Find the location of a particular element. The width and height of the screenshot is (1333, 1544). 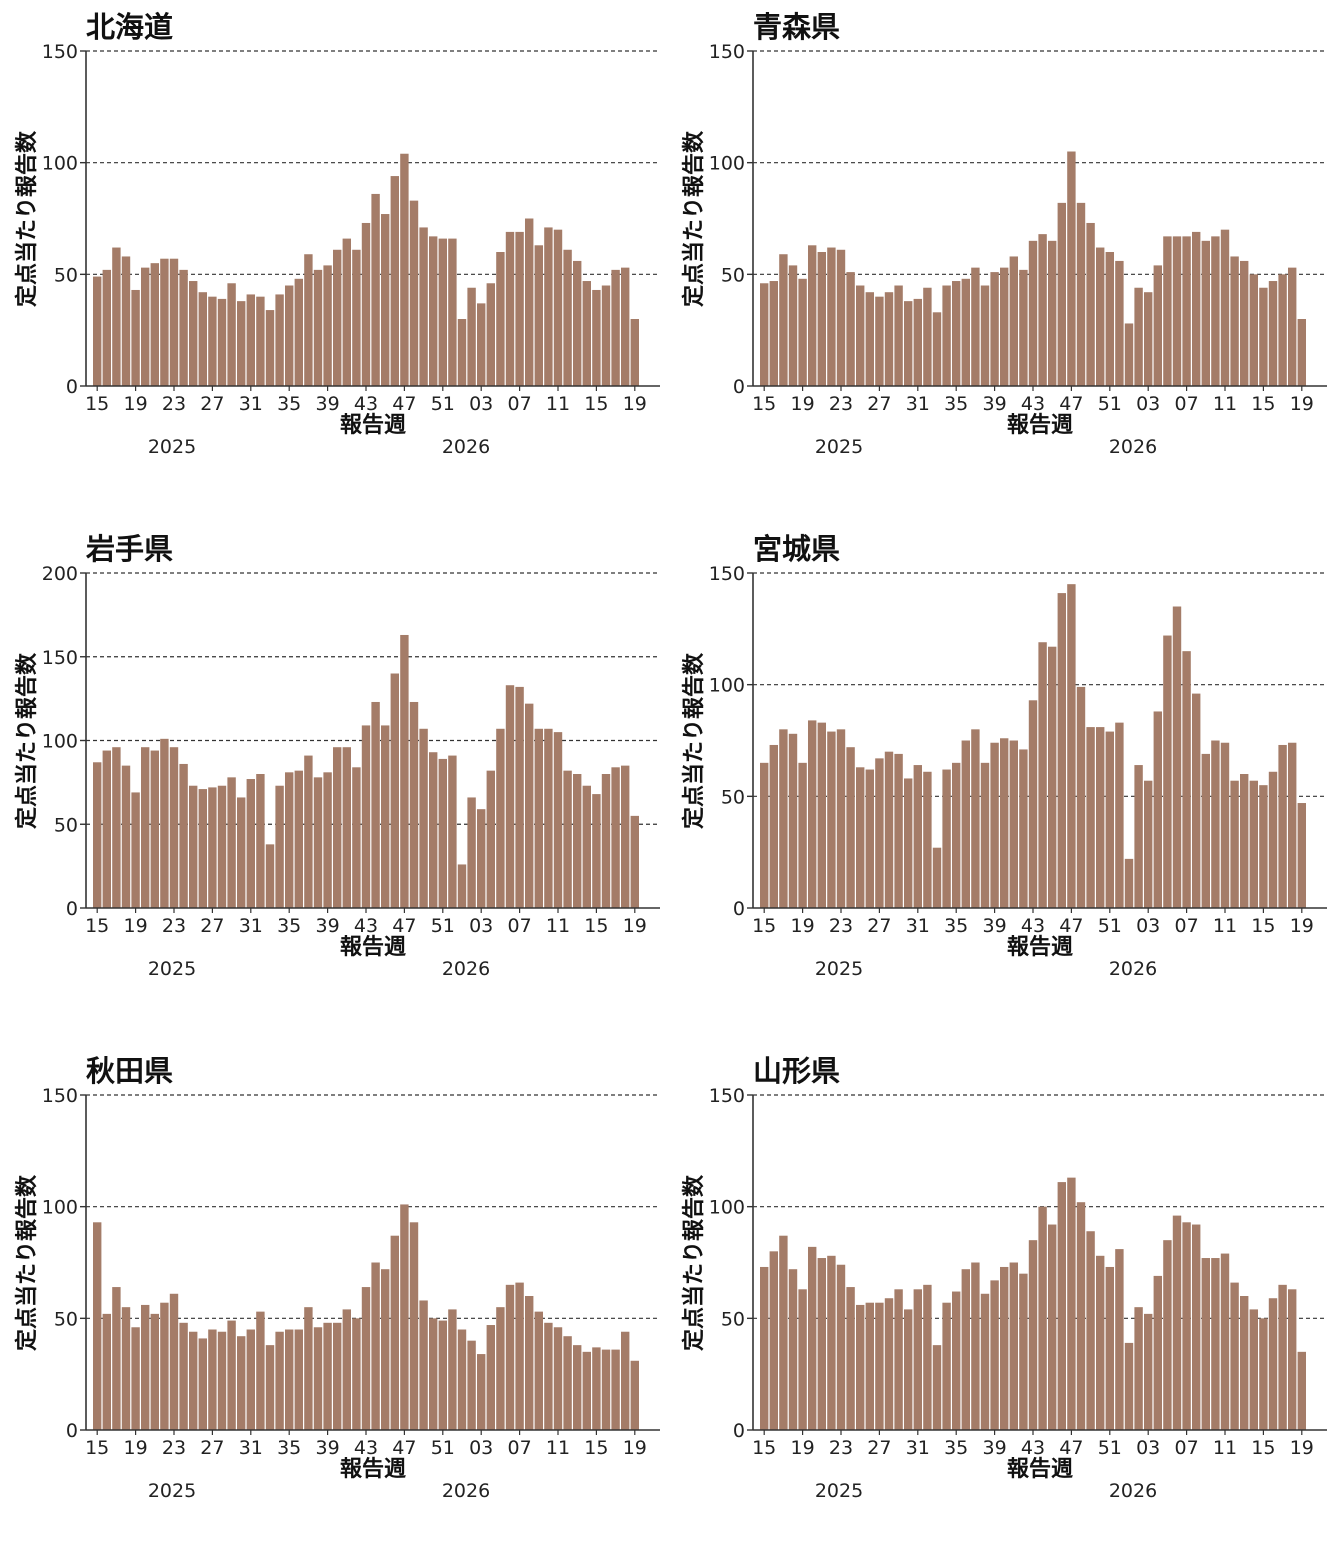

x-tick-label: 07 is located at coordinates (520, 926).